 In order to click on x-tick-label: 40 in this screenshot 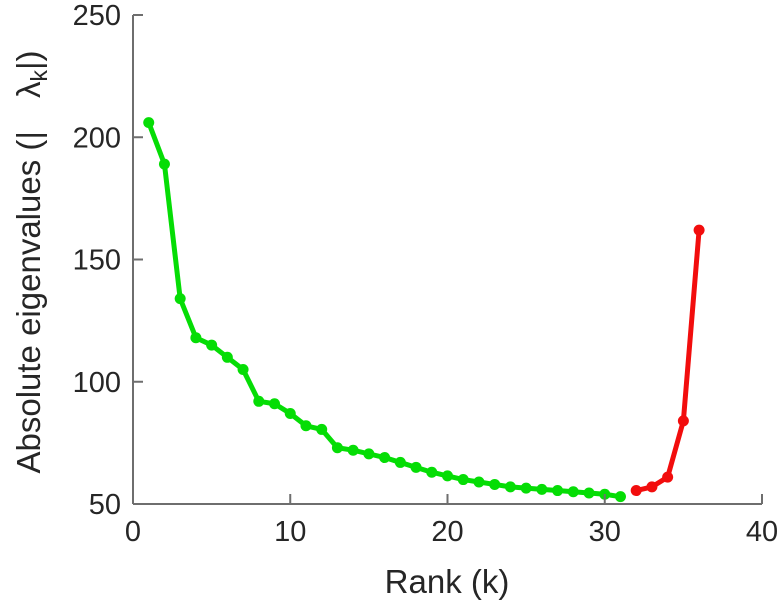, I will do `click(762, 532)`.